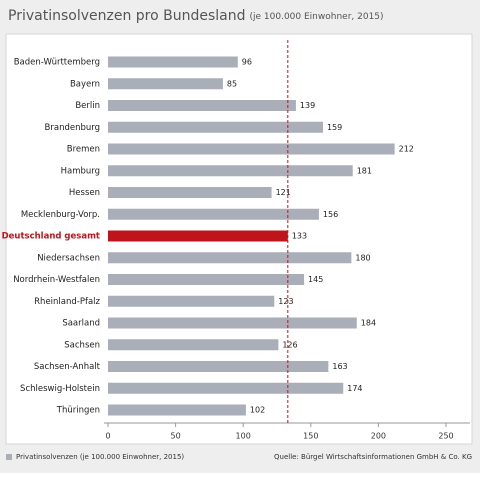 The width and height of the screenshot is (480, 477). Describe the element at coordinates (299, 236) in the screenshot. I see `value-label: 133` at that location.